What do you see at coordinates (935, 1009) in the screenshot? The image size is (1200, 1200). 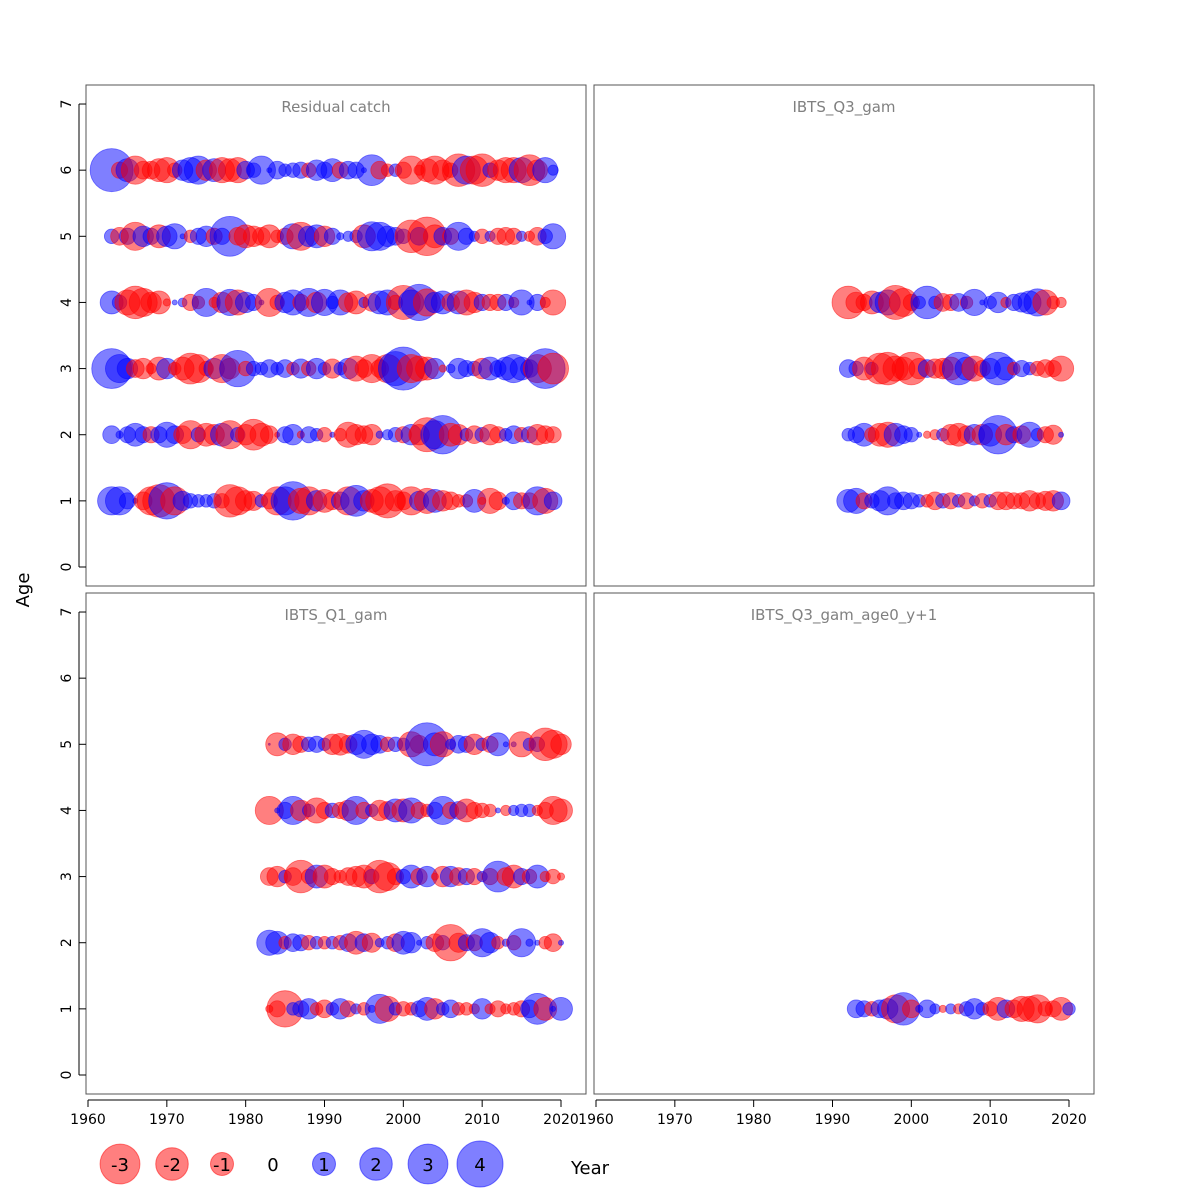 I see `bubble-IBTS_Q3_gam_age0_y+1-age1-2003` at bounding box center [935, 1009].